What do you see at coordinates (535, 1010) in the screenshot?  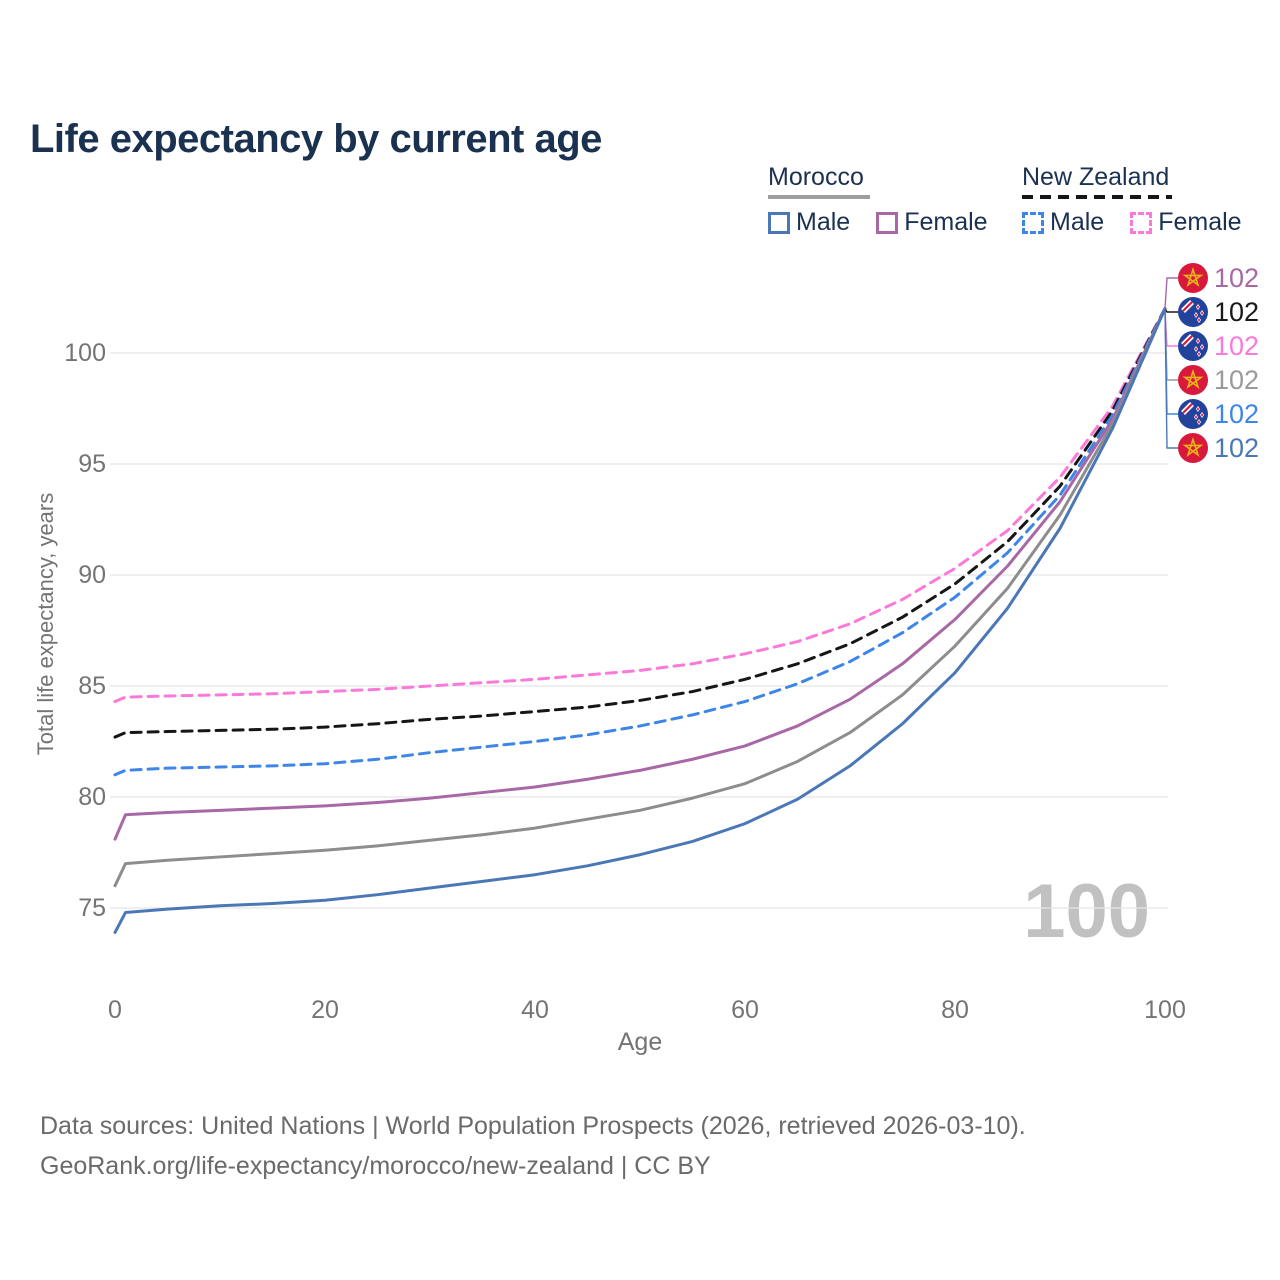 I see `x-tick-label: 40` at bounding box center [535, 1010].